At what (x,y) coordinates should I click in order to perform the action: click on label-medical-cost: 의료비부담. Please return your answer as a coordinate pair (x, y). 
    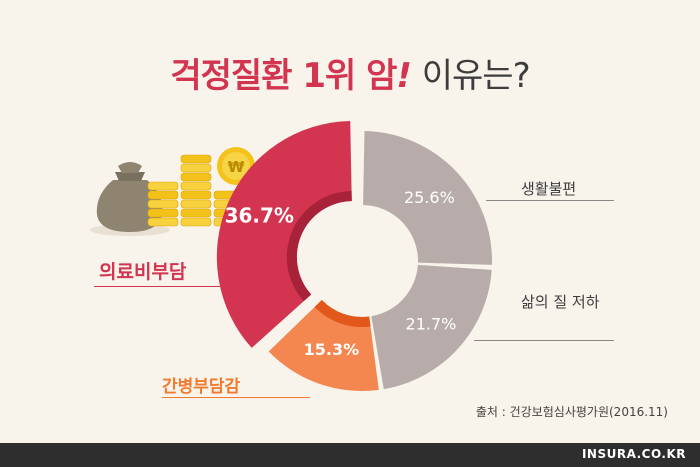
    Looking at the image, I should click on (143, 272).